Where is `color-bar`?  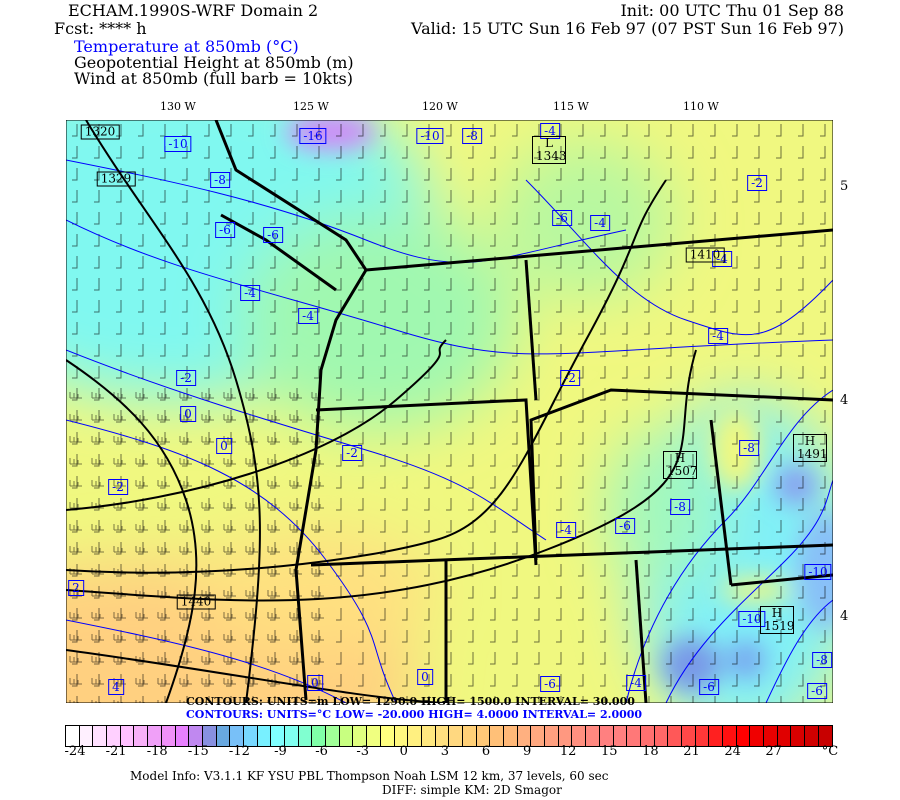
color-bar is located at coordinates (449, 736).